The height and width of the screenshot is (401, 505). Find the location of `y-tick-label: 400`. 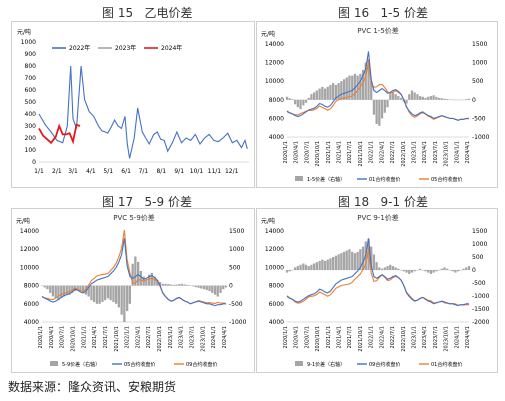

y-tick-label: 400 is located at coordinates (31, 114).